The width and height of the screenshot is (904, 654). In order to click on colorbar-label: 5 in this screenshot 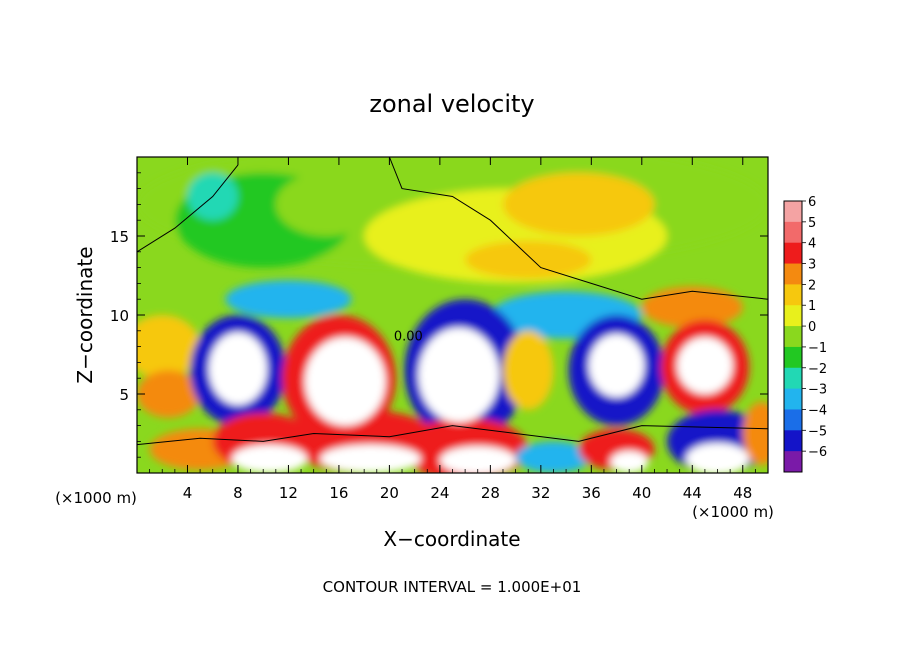, I will do `click(812, 223)`.